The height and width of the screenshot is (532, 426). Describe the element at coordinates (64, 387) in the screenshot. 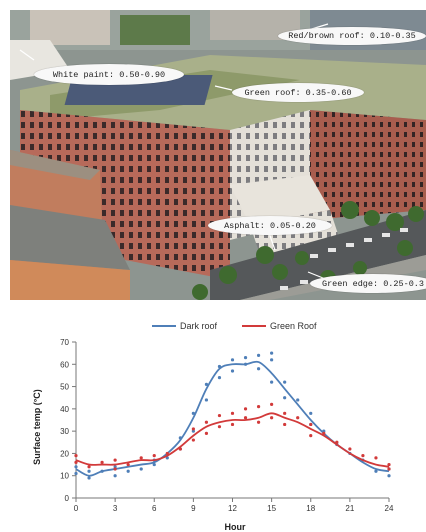

I see `y-tick-label: 50` at that location.